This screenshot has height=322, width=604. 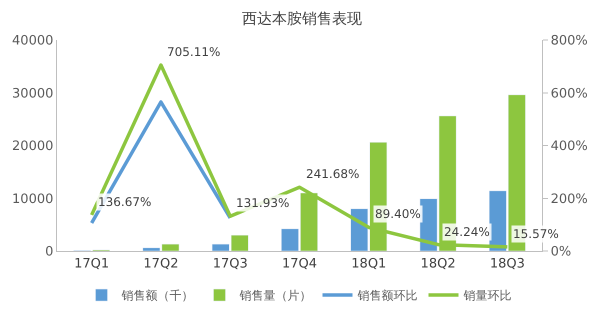 I want to click on y2-tick-label: 600%, so click(x=569, y=94).